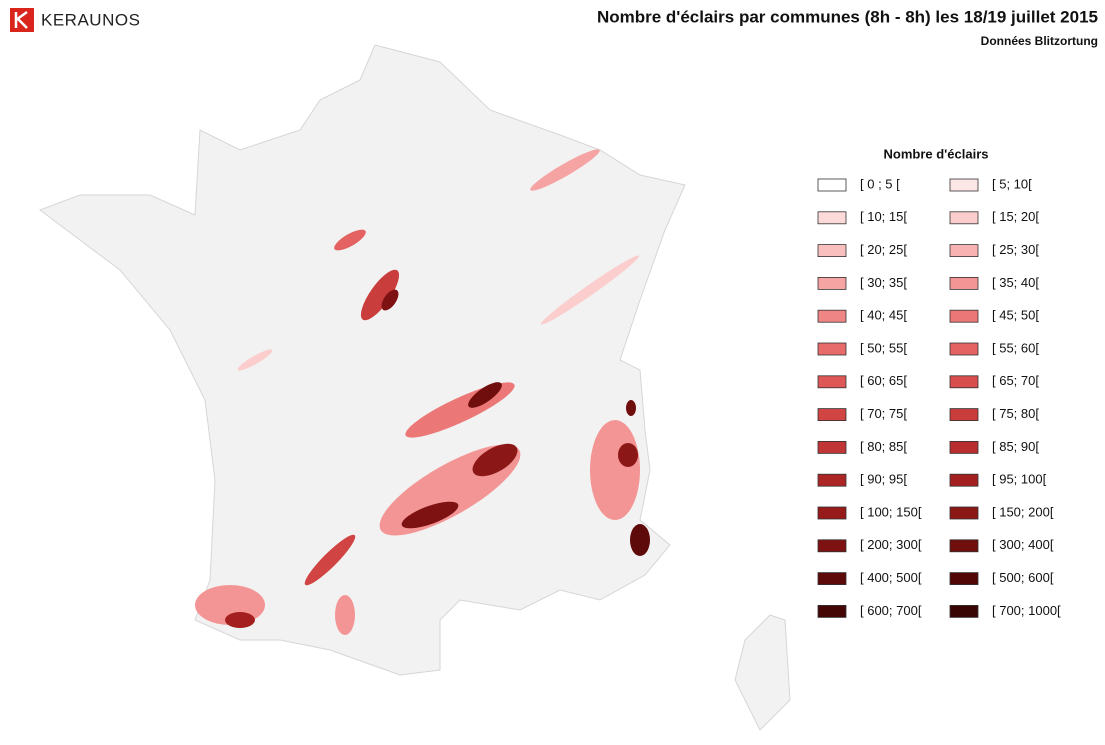 This screenshot has width=1105, height=745. What do you see at coordinates (90, 19) in the screenshot?
I see `logo-text: KERAUNOS` at bounding box center [90, 19].